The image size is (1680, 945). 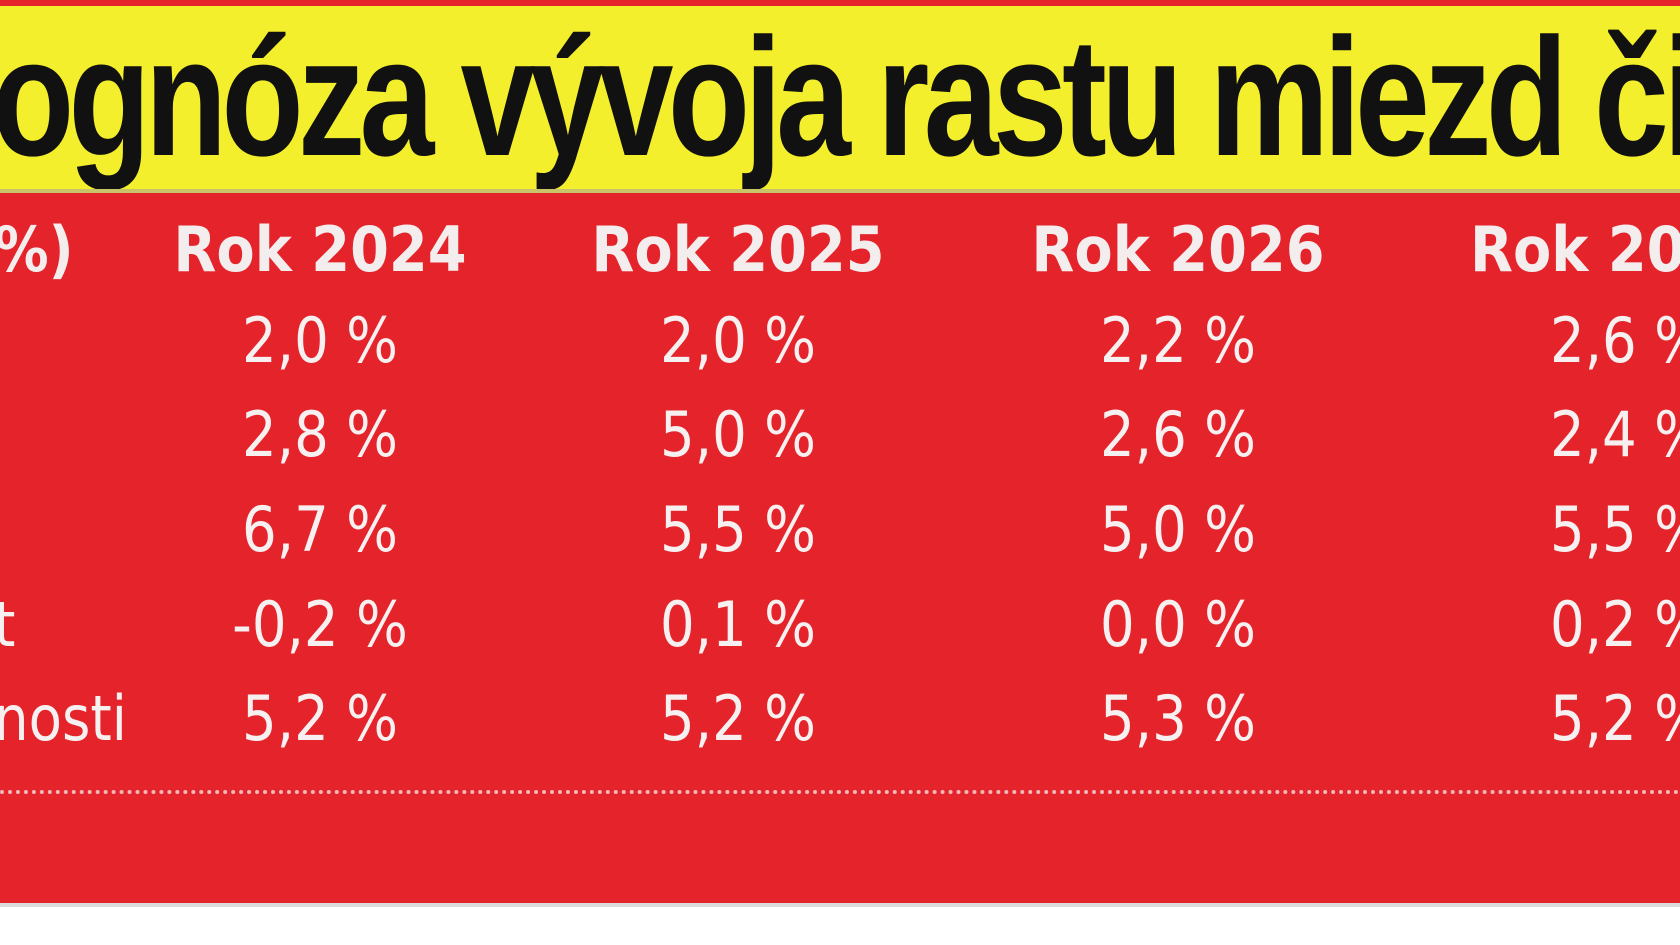 What do you see at coordinates (1178, 624) in the screenshot?
I see `value-cell: 0,0 %` at bounding box center [1178, 624].